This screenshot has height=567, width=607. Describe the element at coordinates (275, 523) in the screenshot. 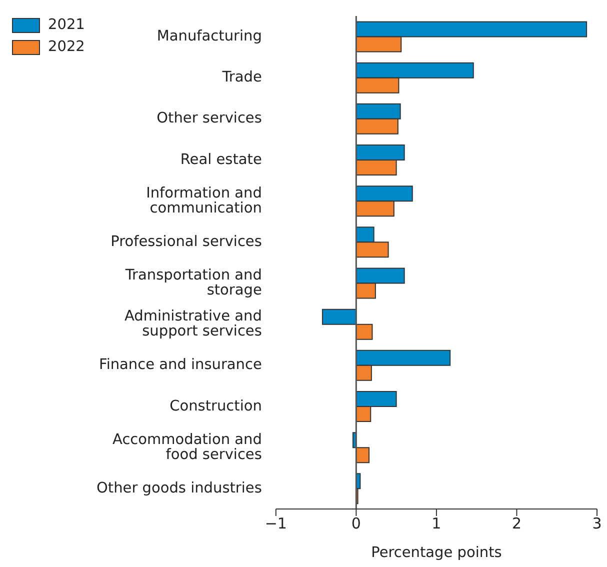

I see `x-tick-label: −1` at that location.